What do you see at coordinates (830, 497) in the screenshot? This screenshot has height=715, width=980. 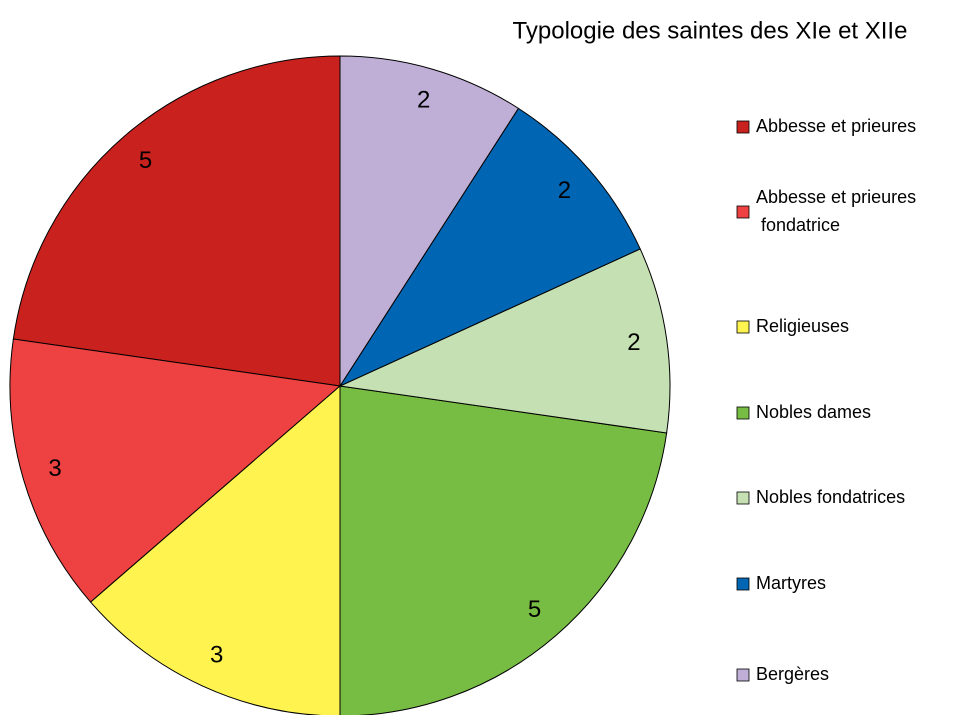 I see `legend-label: Nobles fondatrices` at bounding box center [830, 497].